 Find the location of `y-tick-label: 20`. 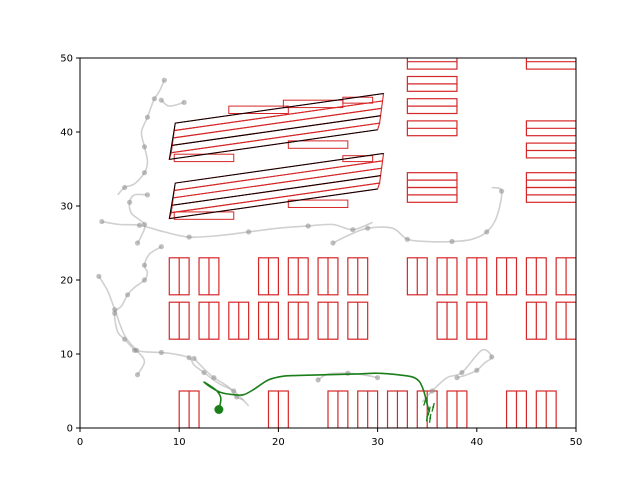

y-tick-label: 20 is located at coordinates (66, 281).